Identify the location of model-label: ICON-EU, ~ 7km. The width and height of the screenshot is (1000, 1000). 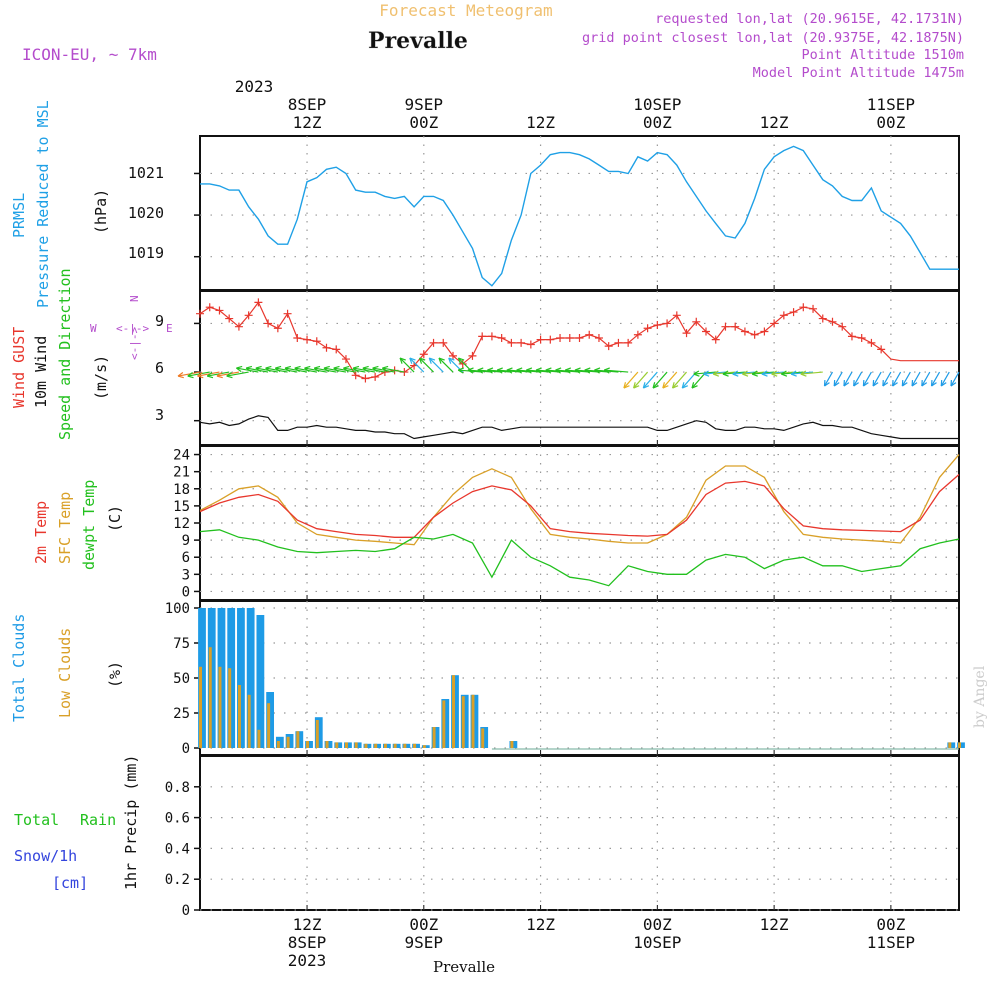
(89, 54).